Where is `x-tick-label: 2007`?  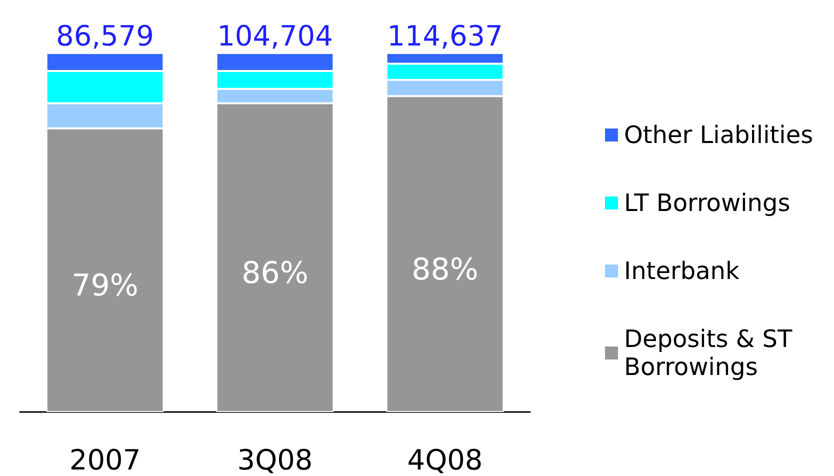
x-tick-label: 2007 is located at coordinates (105, 460).